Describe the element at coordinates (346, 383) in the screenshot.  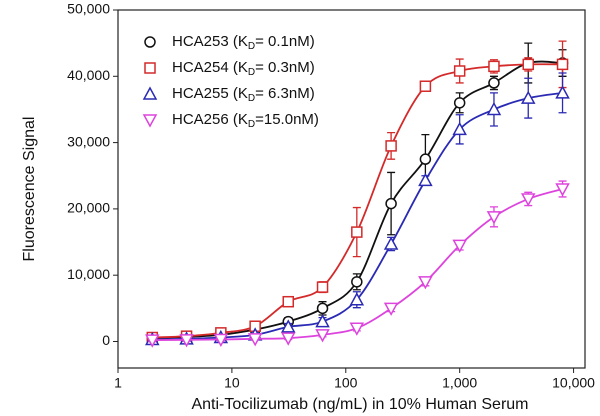
I see `x-tick-label: 100` at that location.